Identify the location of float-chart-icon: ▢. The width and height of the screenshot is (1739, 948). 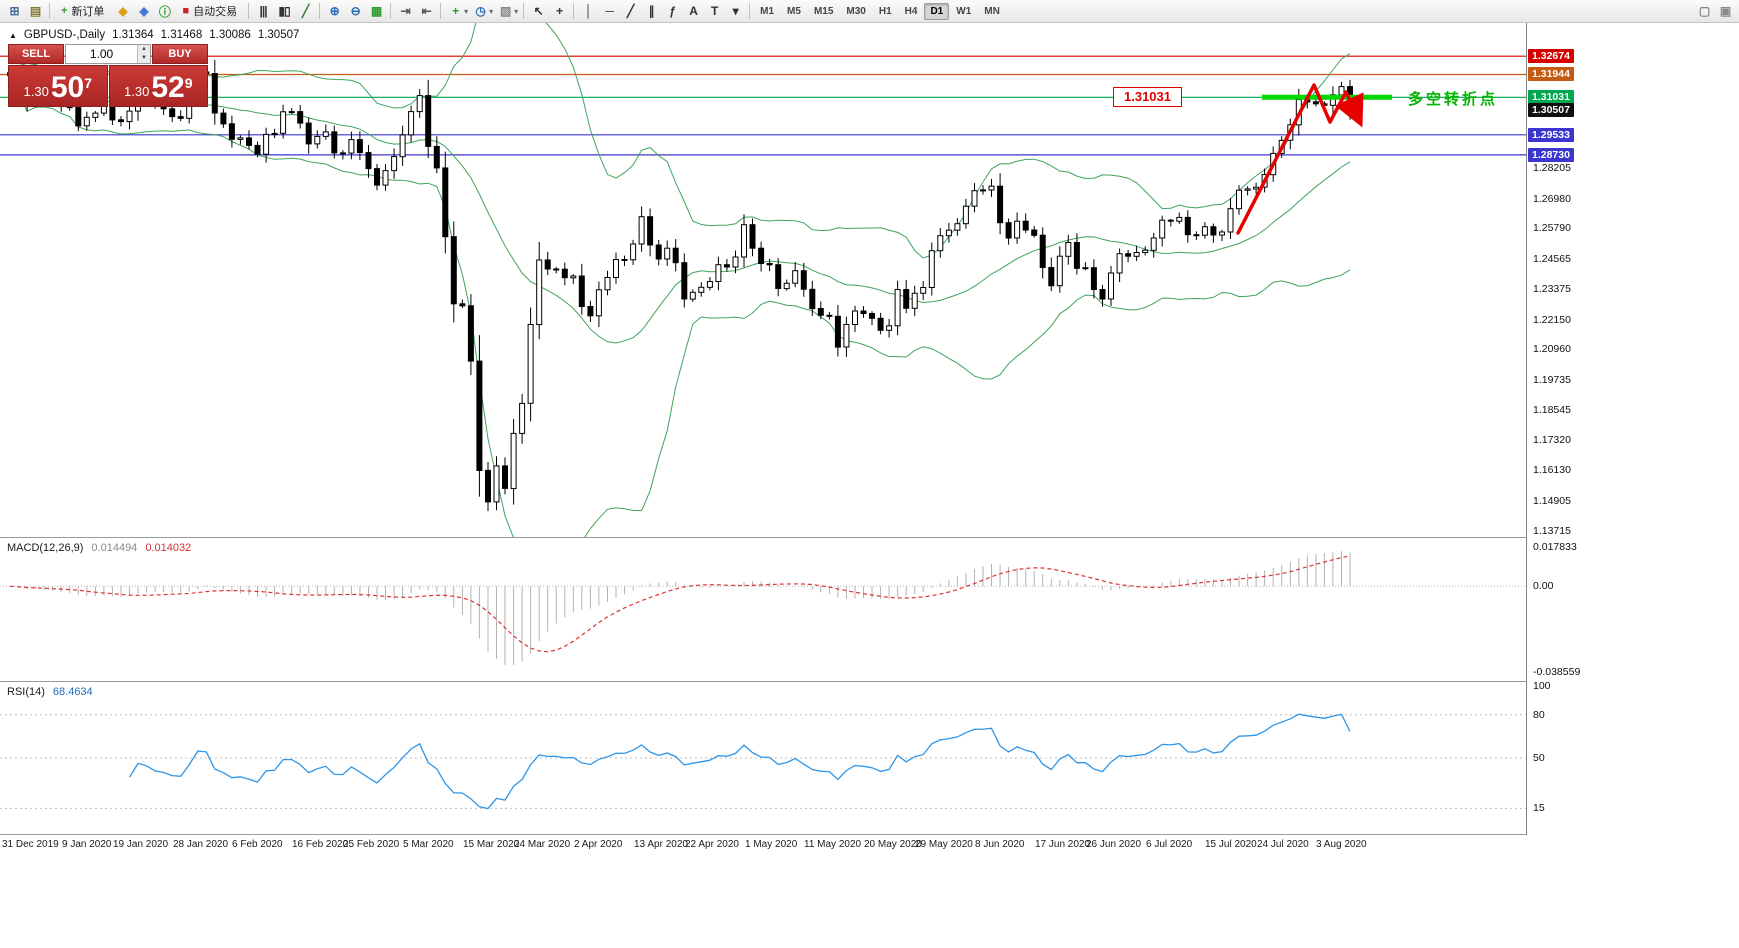
(1704, 11).